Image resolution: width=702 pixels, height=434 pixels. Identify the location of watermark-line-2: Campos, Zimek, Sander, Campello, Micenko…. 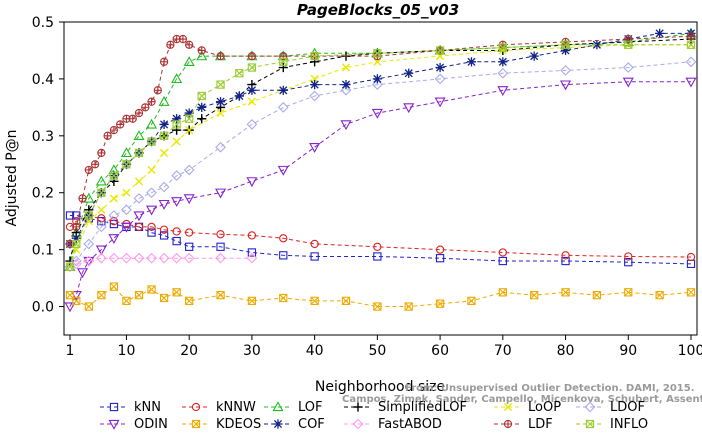
(522, 399).